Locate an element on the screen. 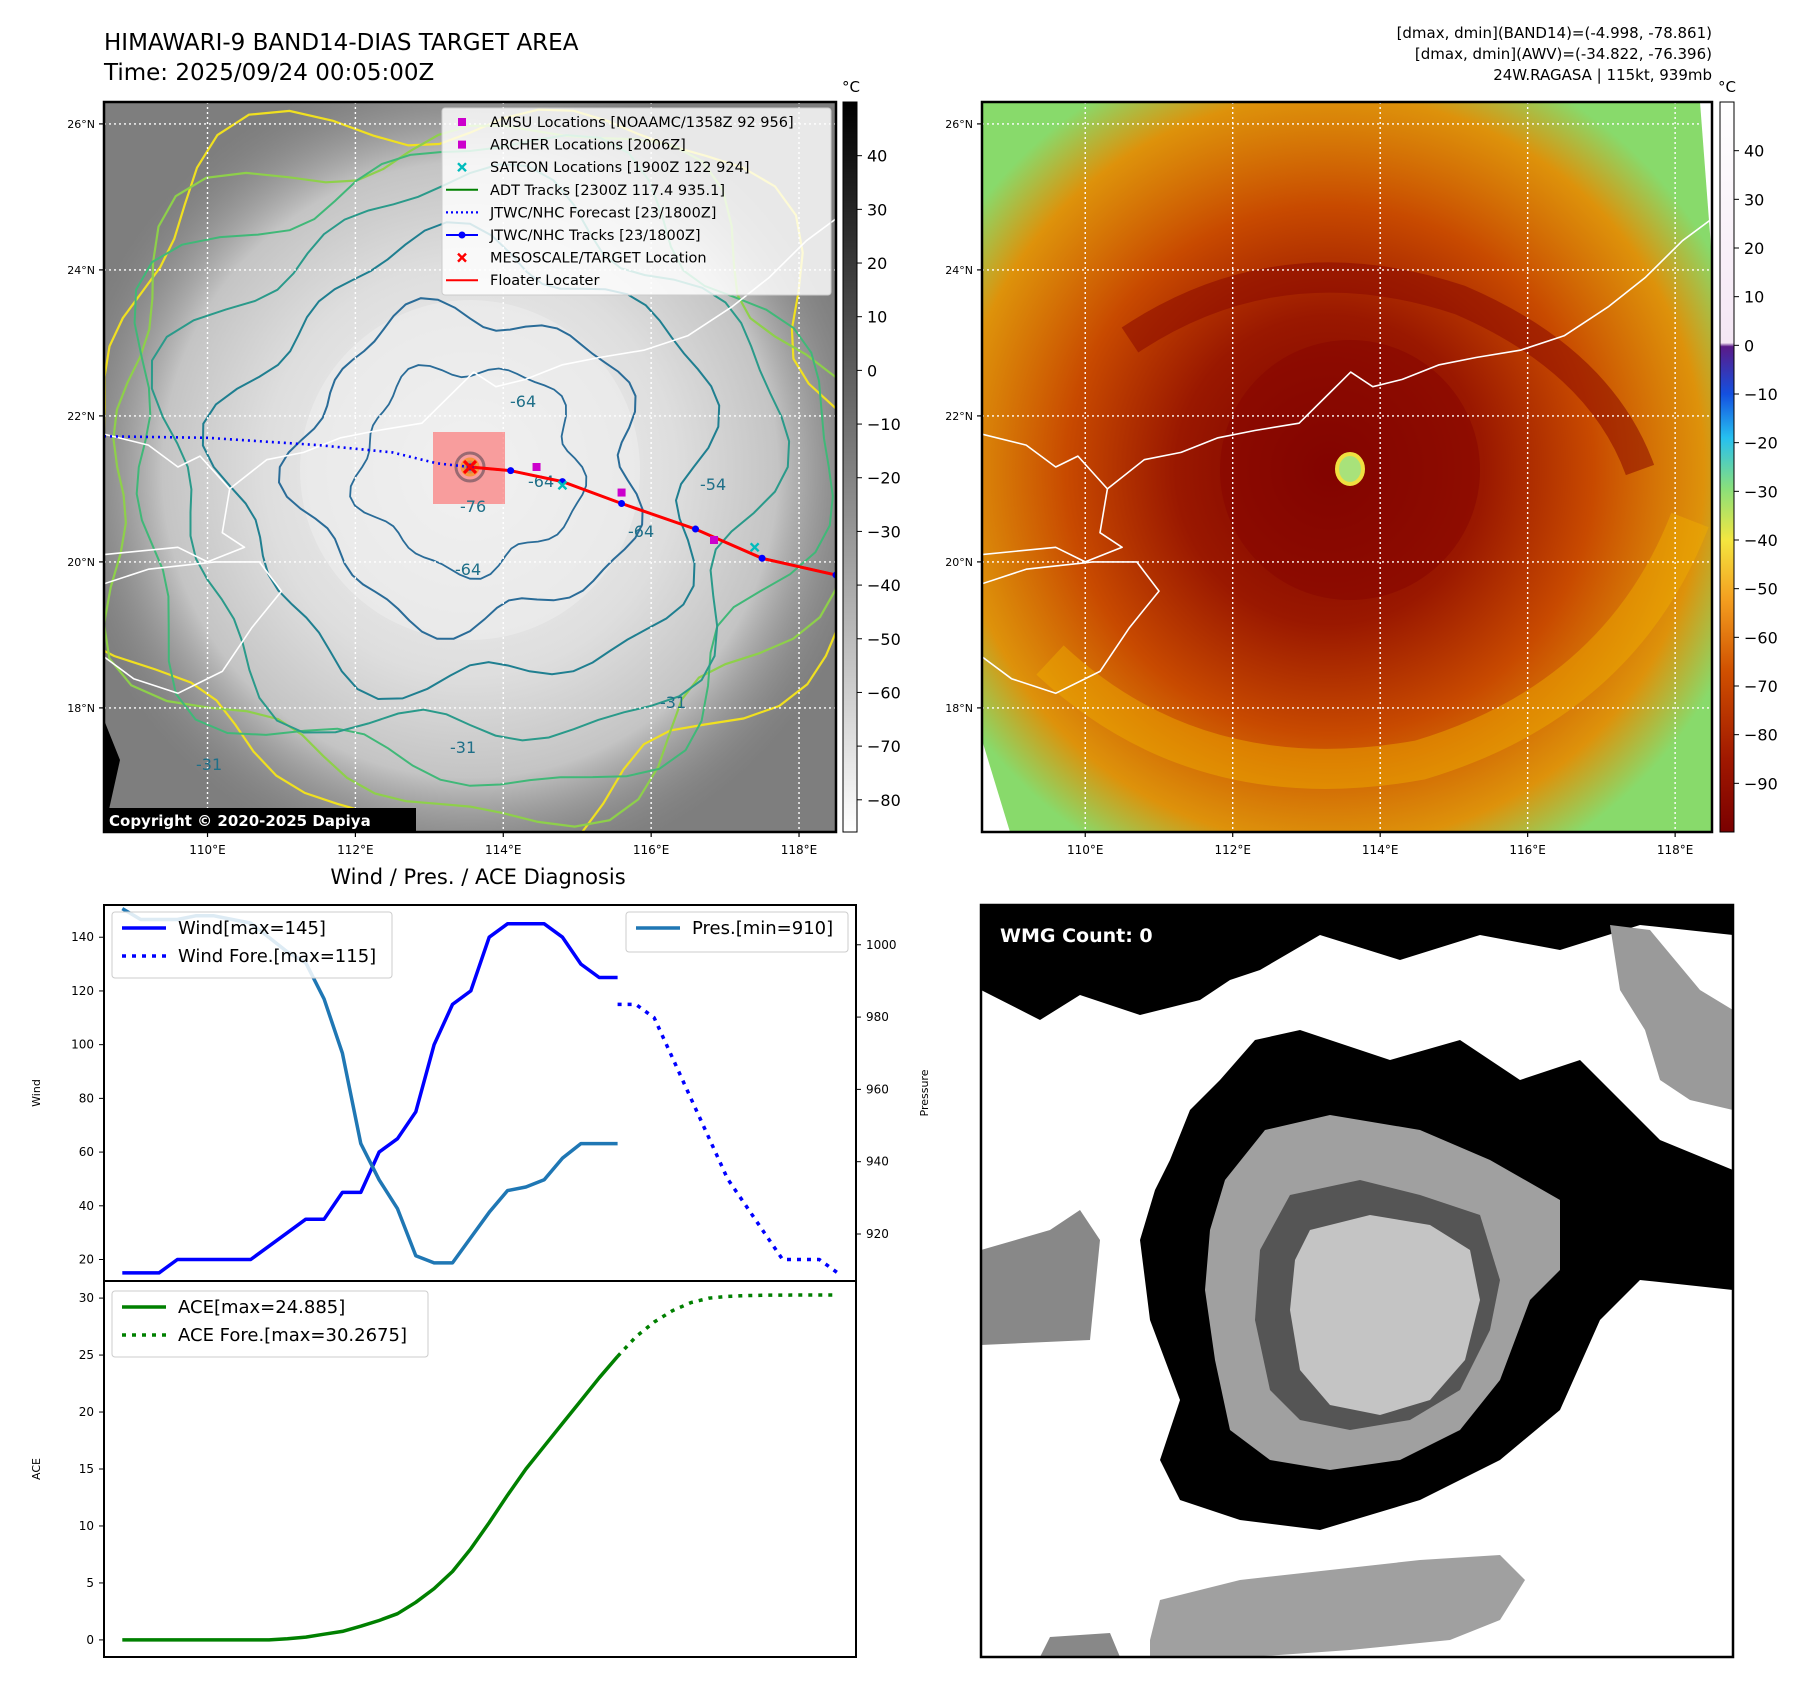 The width and height of the screenshot is (1797, 1694). chart-legend-label: Pres.[min=910] is located at coordinates (762, 928).